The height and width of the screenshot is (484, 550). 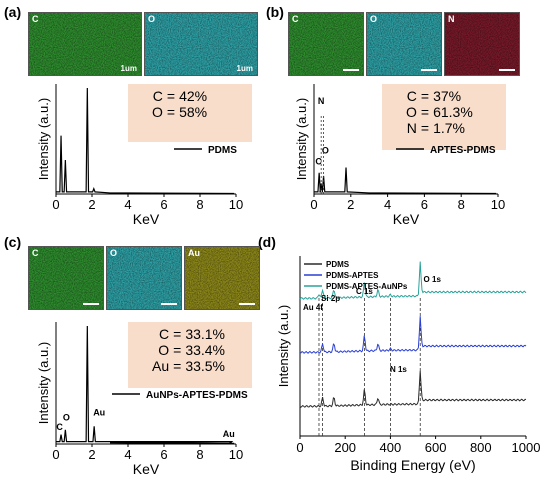 What do you see at coordinates (267, 242) in the screenshot?
I see `panel-label-d: (d)` at bounding box center [267, 242].